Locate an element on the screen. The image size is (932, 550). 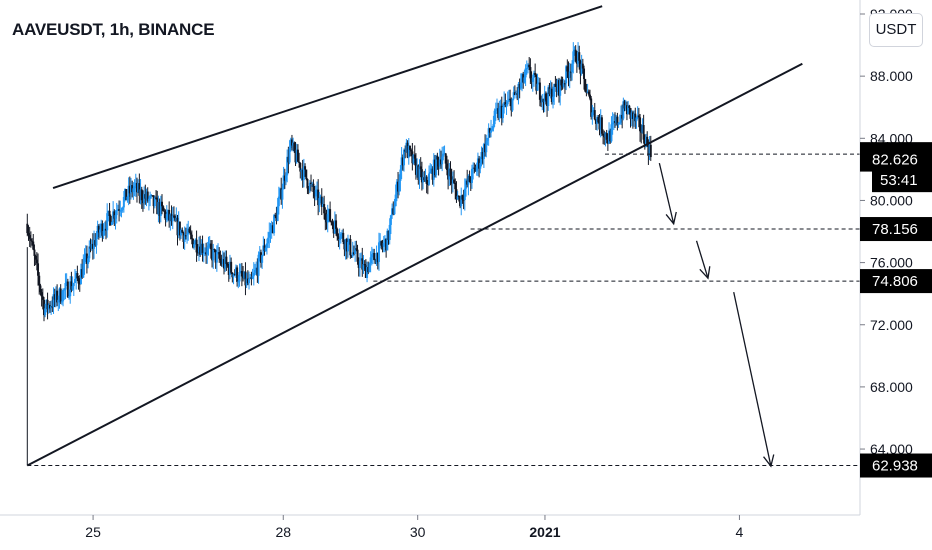
currency-unit-button: USDT is located at coordinates (896, 30).